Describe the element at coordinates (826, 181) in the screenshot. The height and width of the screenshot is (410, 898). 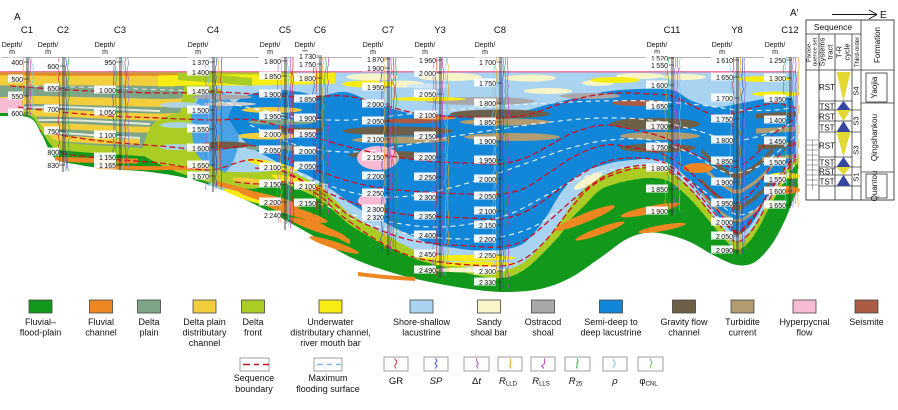
I see `svg-text: TST` at that location.